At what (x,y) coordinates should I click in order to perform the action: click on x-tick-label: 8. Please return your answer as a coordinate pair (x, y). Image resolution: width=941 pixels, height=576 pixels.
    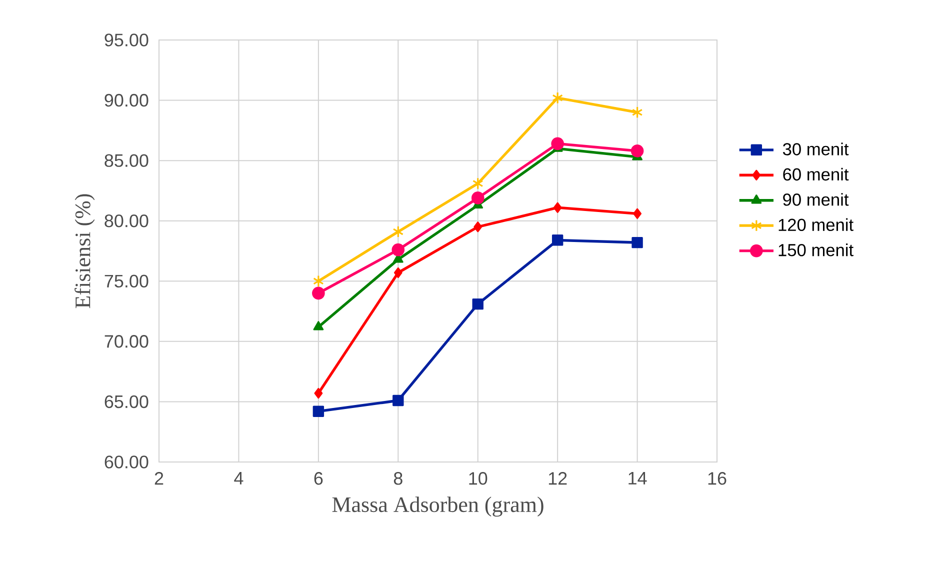
    Looking at the image, I should click on (398, 478).